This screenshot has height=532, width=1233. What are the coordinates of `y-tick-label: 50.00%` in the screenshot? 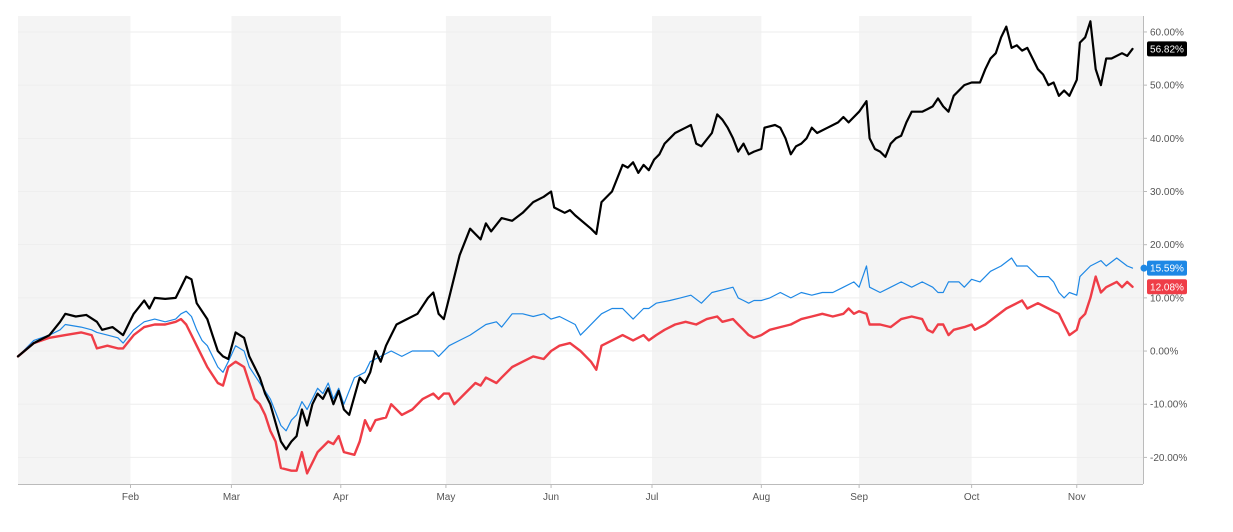 It's located at (1167, 86).